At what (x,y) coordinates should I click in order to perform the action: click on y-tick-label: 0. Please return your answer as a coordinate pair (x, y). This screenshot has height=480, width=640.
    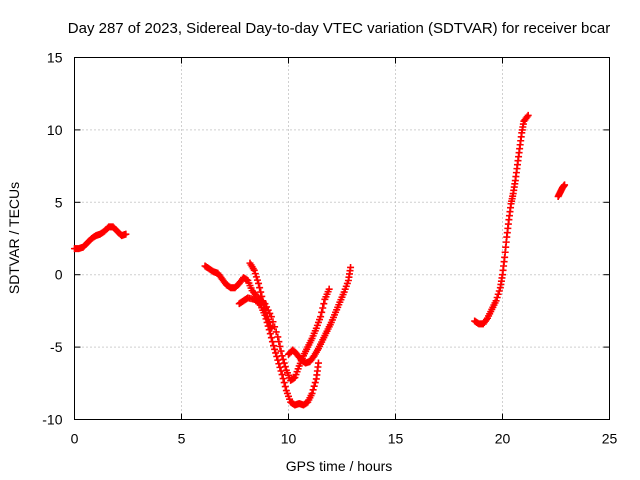
    Looking at the image, I should click on (59, 275).